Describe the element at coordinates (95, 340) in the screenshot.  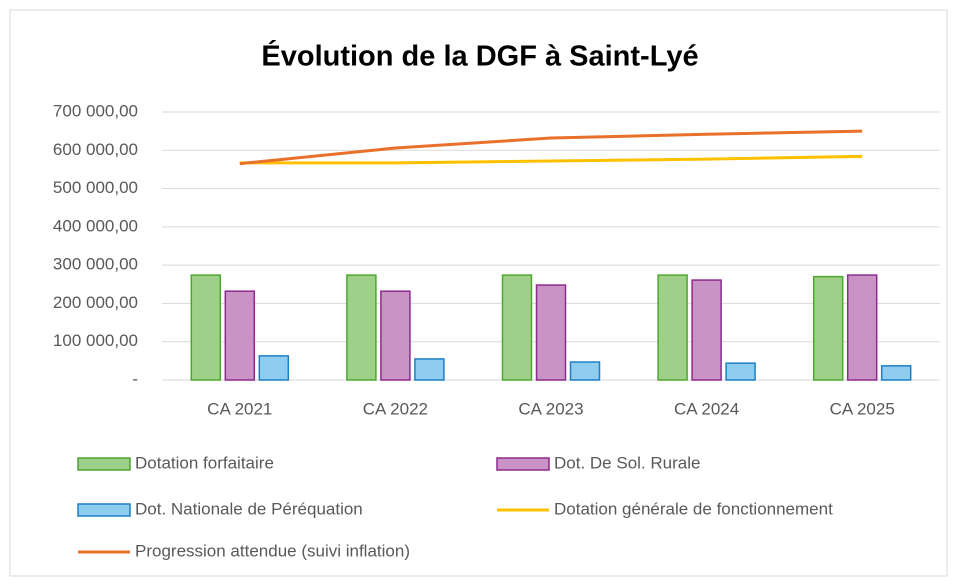
I see `y-tick-label: 100 000,00` at that location.